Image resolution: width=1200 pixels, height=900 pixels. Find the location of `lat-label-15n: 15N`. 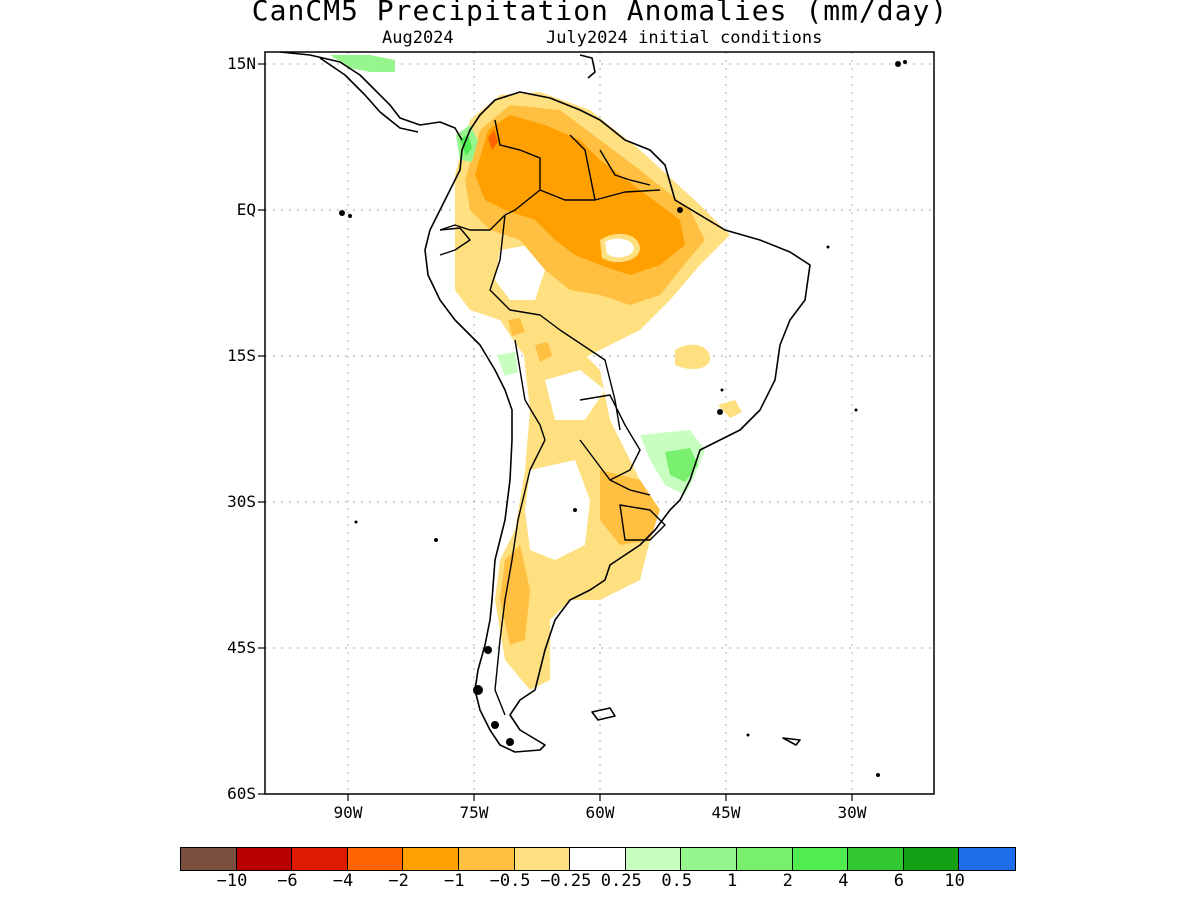

lat-label-15n: 15N is located at coordinates (241, 63).